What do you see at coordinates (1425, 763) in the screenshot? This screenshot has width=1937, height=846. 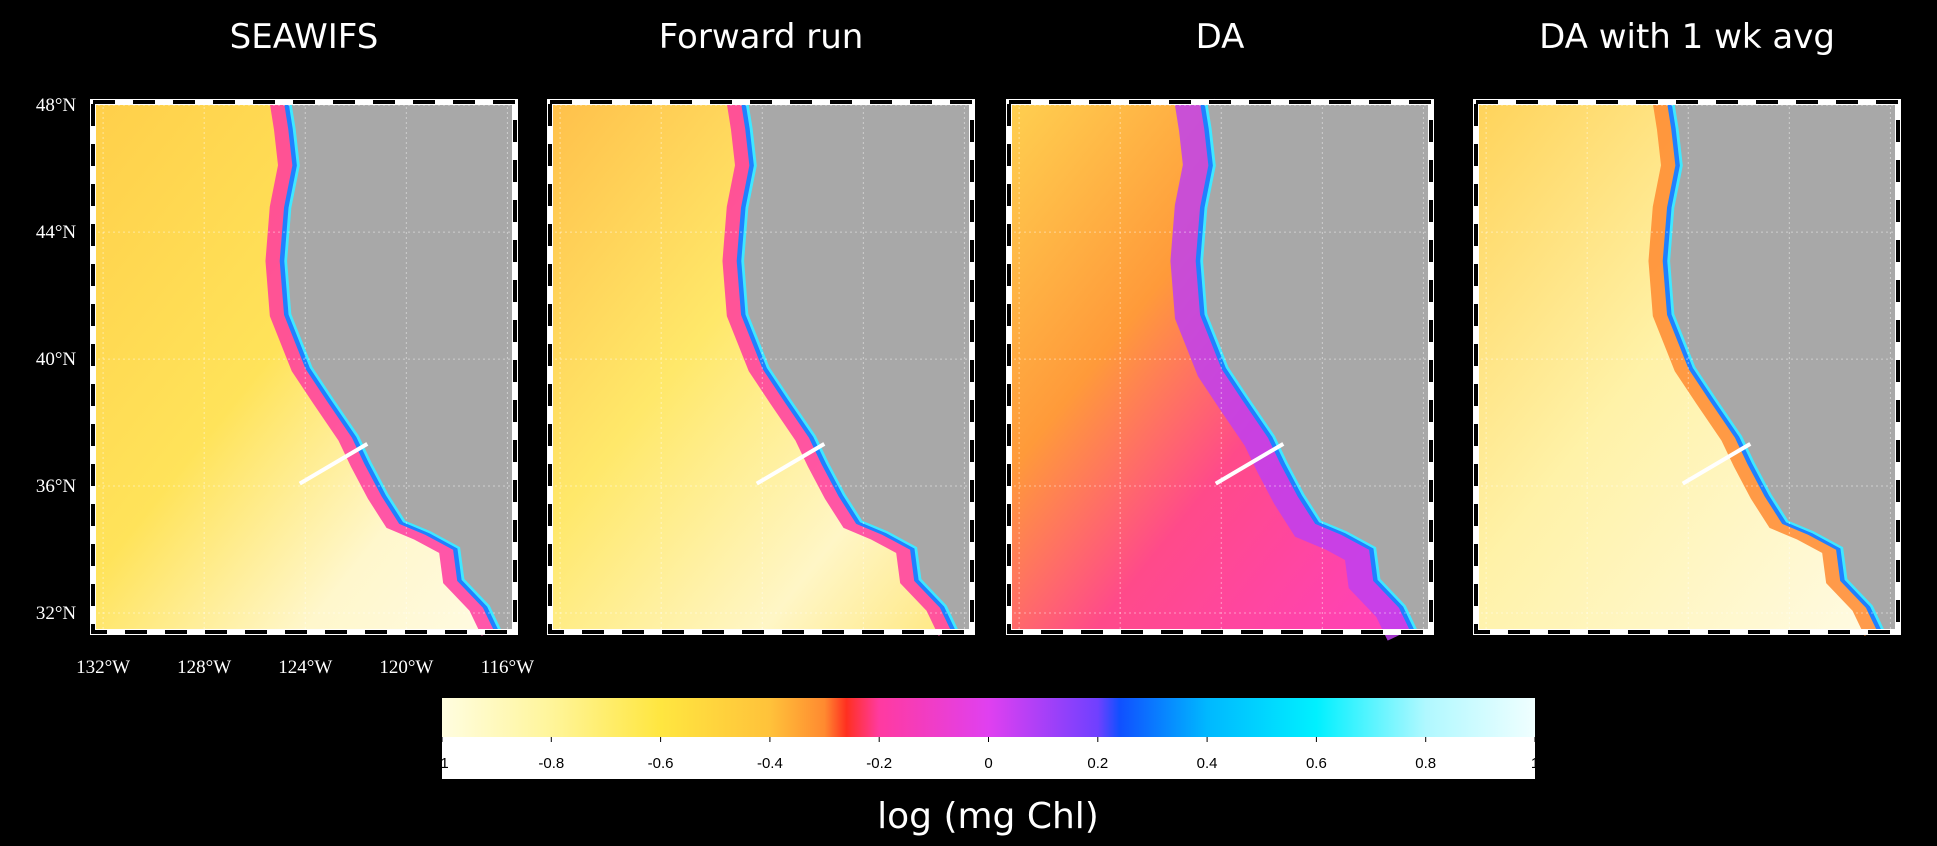 I see `colorbar-tick-label: 0.8` at bounding box center [1425, 763].